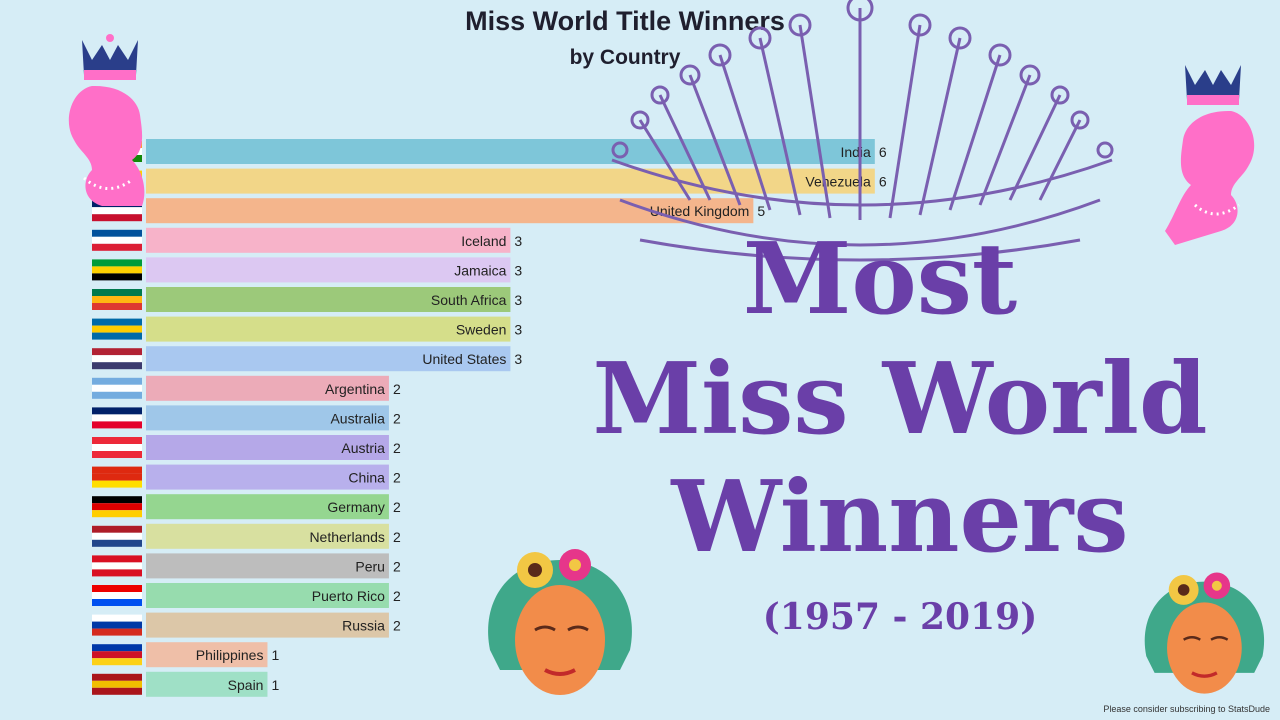 Image resolution: width=1280 pixels, height=720 pixels. What do you see at coordinates (469, 300) in the screenshot?
I see `bar-category-label: South Africa` at bounding box center [469, 300].